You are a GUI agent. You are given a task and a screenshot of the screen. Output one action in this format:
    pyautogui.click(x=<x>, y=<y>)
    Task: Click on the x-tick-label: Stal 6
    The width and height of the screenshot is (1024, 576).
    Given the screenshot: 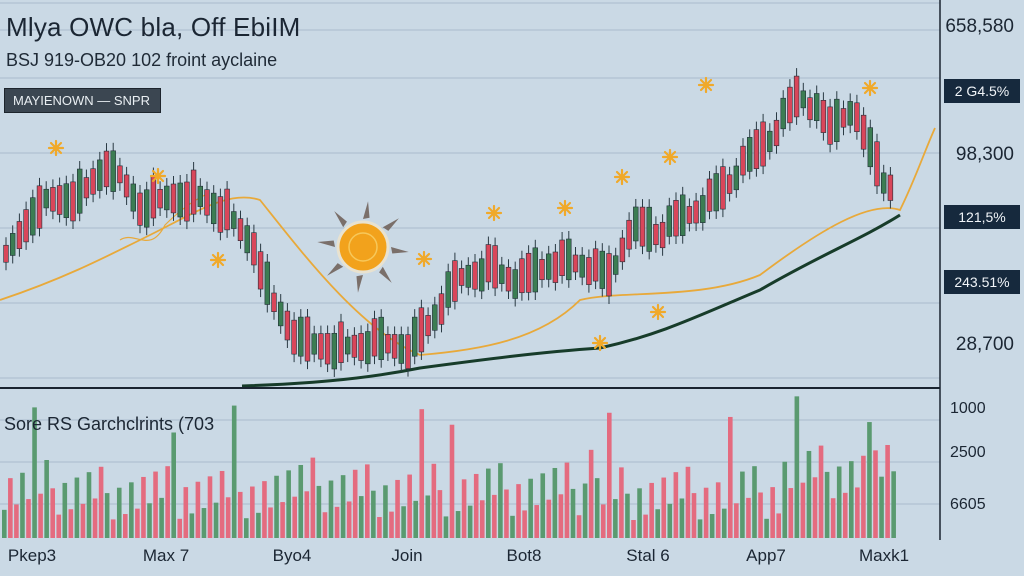 What is the action you would take?
    pyautogui.click(x=648, y=555)
    